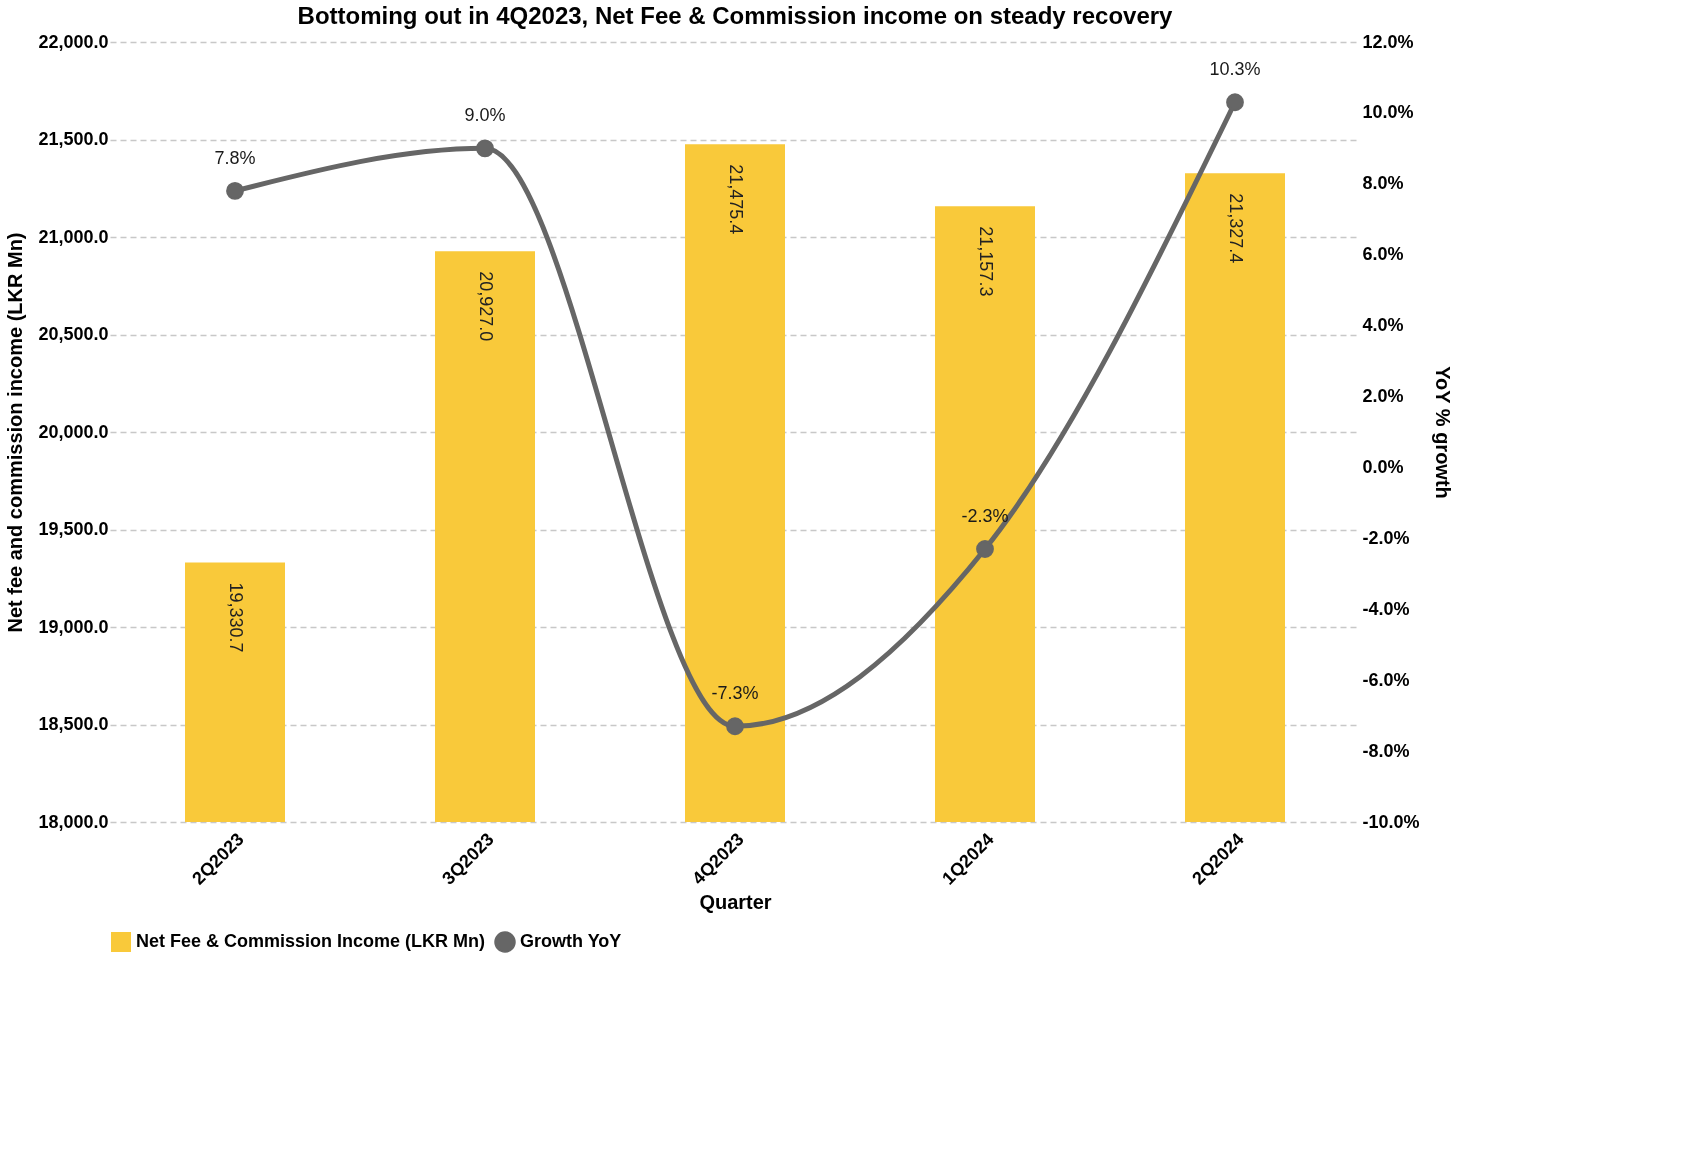  What do you see at coordinates (236, 617) in the screenshot?
I see `data-label: 19,330.7` at bounding box center [236, 617].